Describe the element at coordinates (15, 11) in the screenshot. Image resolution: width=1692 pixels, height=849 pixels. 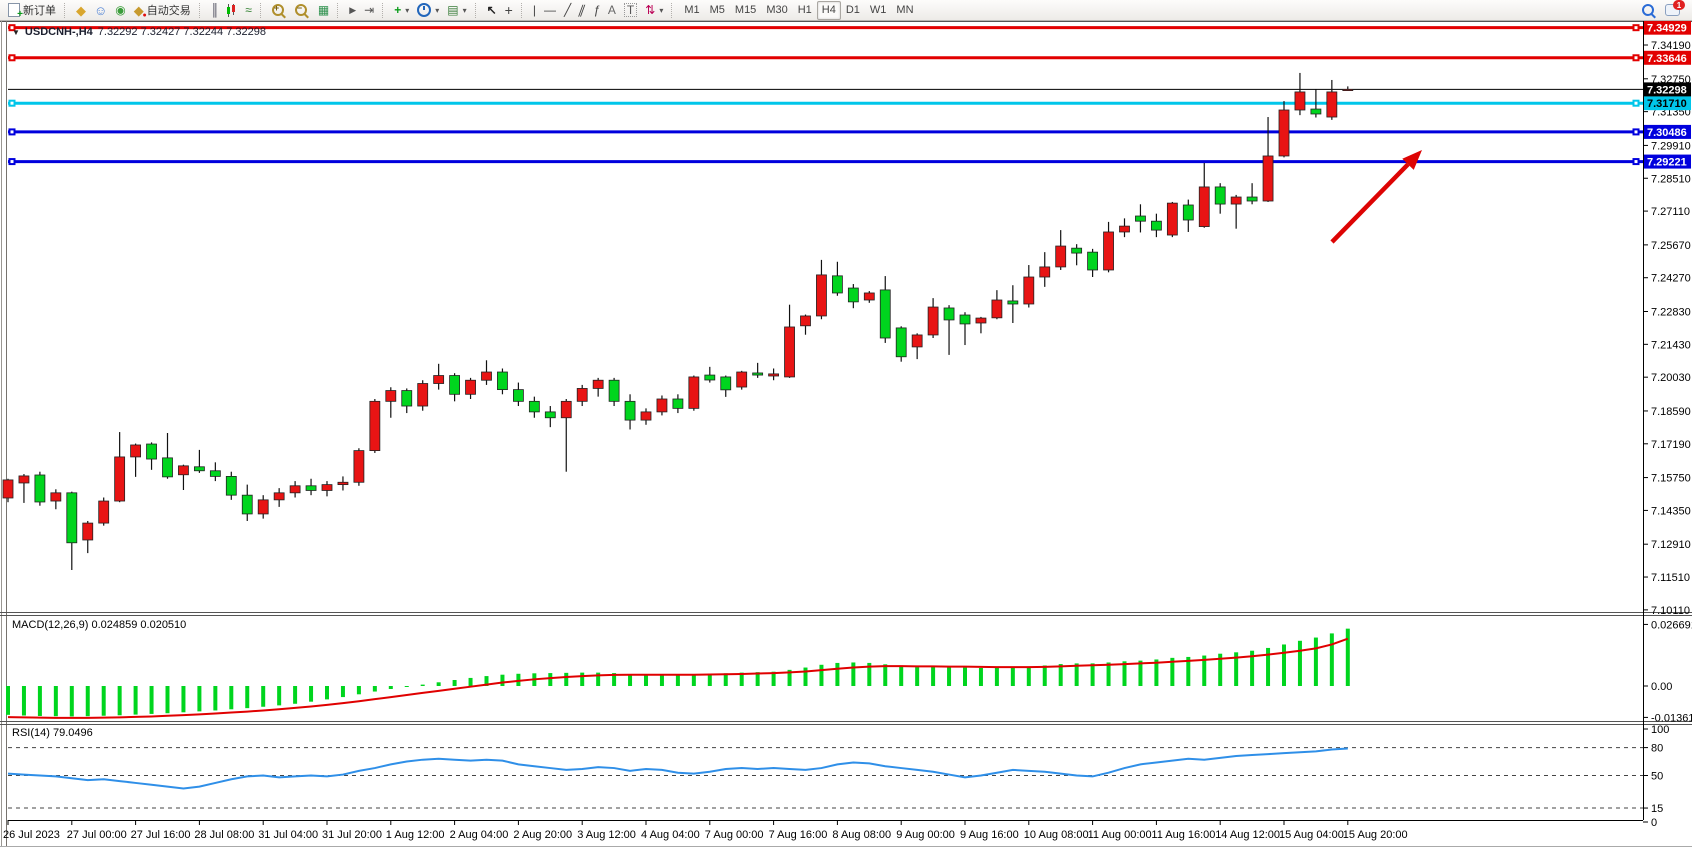
I see `new-order-icon: +` at that location.